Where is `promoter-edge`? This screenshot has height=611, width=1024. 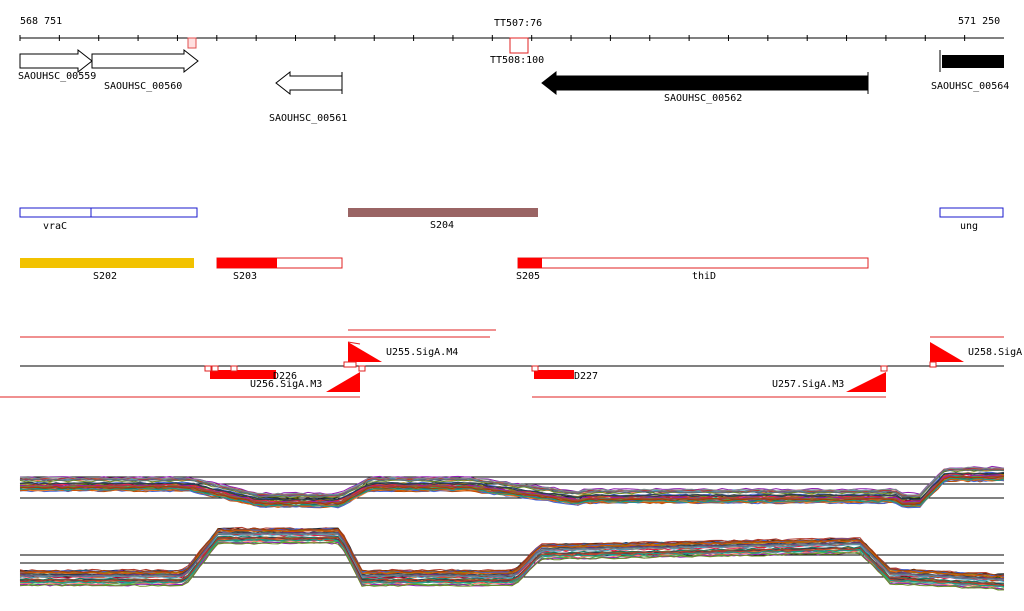 promoter-edge is located at coordinates (354, 343).